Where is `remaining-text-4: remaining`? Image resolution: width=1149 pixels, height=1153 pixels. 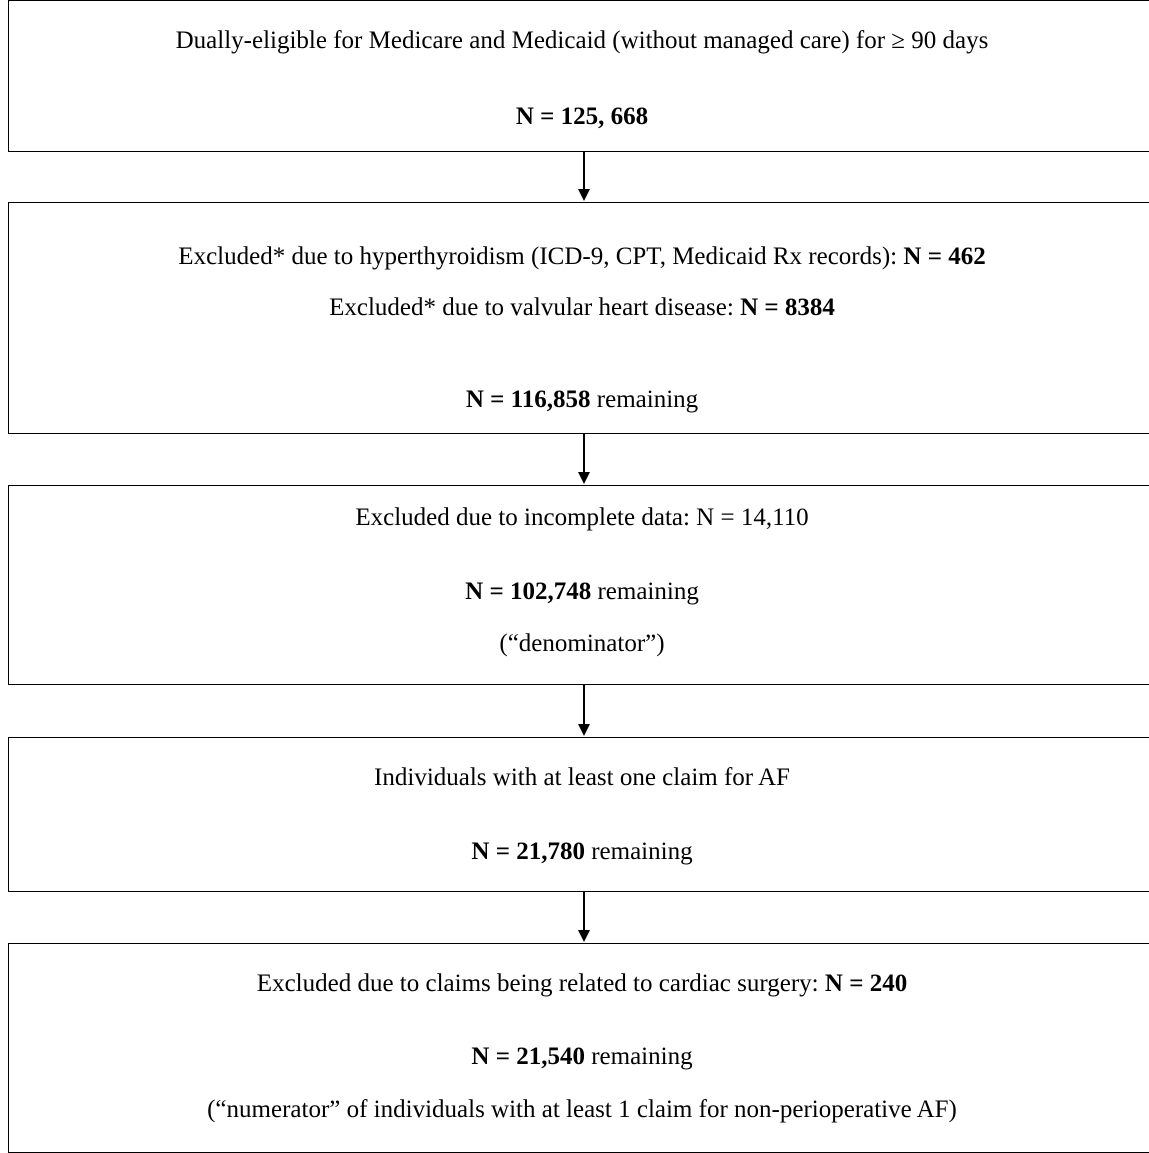 remaining-text-4: remaining is located at coordinates (638, 1056).